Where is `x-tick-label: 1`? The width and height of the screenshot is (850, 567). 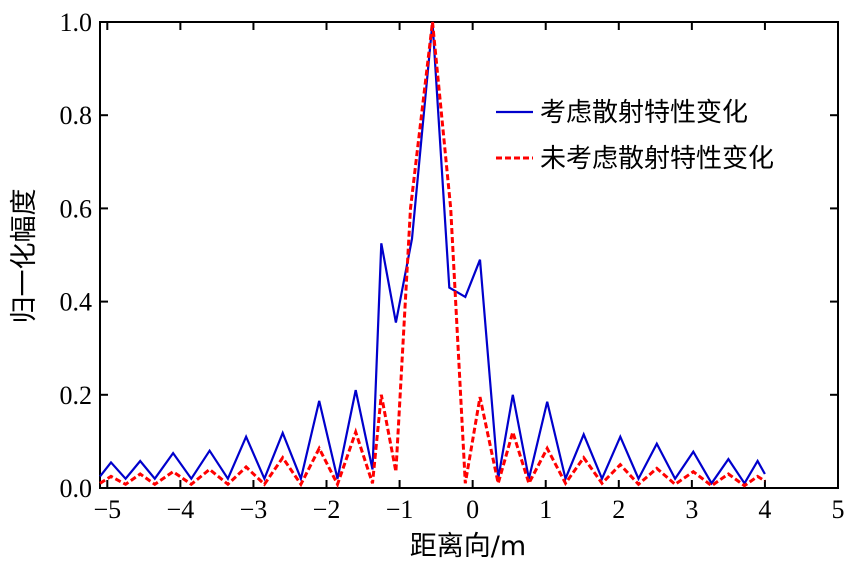
x-tick-label: 1 is located at coordinates (545, 509).